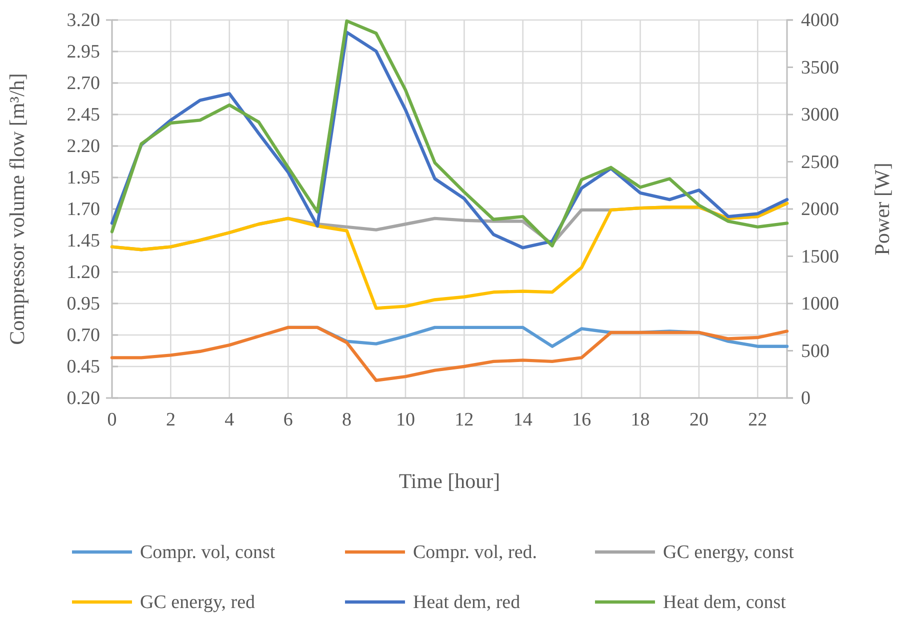  I want to click on y2-tick-label: 3000, so click(820, 115).